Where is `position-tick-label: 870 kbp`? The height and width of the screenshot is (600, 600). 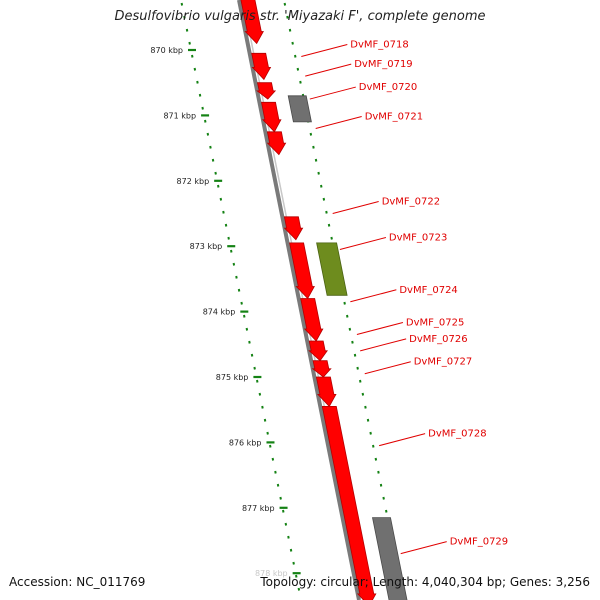
position-tick-label: 870 kbp is located at coordinates (166, 50).